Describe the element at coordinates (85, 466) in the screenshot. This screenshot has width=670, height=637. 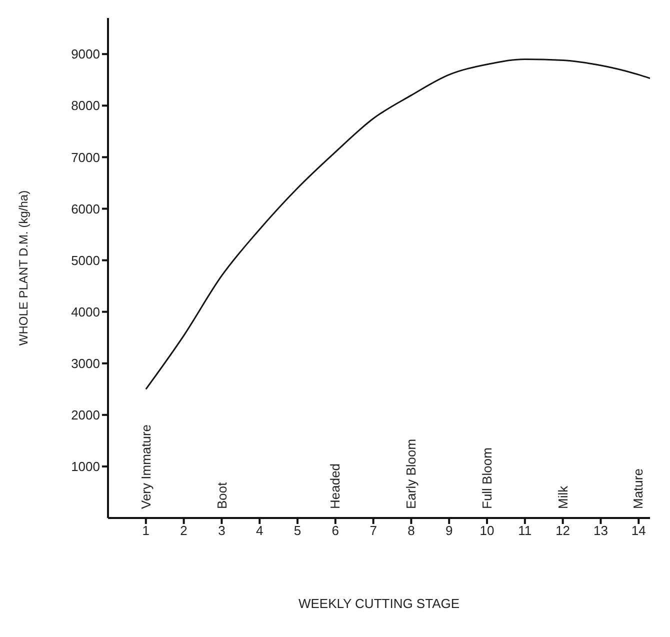
I see `y-tick-label: 1000` at that location.